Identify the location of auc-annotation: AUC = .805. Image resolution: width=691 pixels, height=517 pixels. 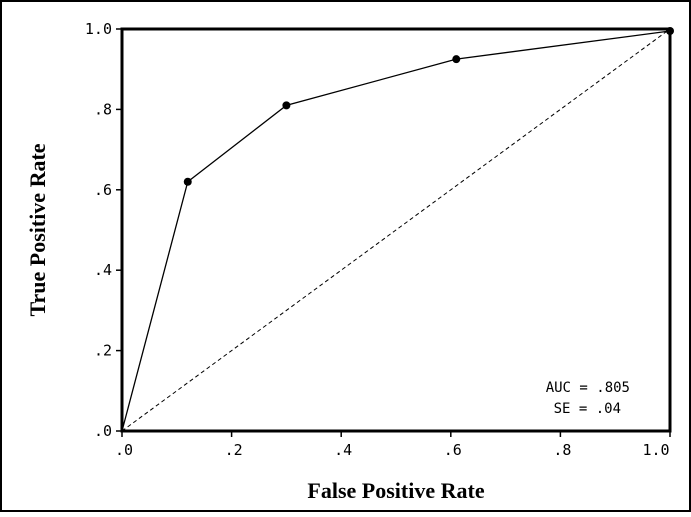
(588, 388).